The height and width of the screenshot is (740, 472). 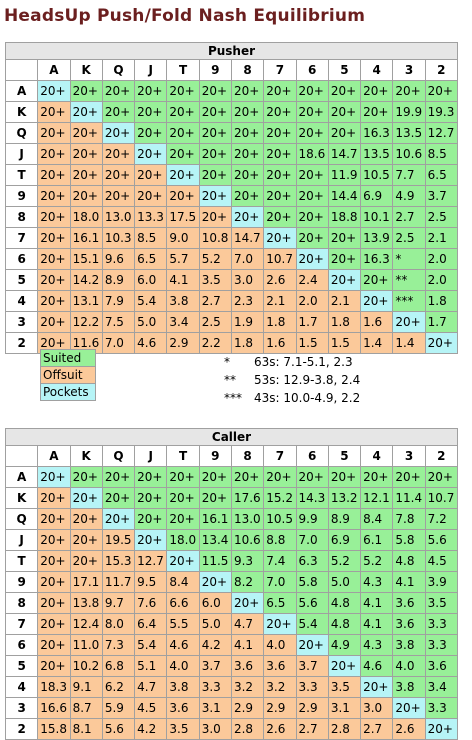 I want to click on offsuit-cell: 1.8, so click(x=344, y=322).